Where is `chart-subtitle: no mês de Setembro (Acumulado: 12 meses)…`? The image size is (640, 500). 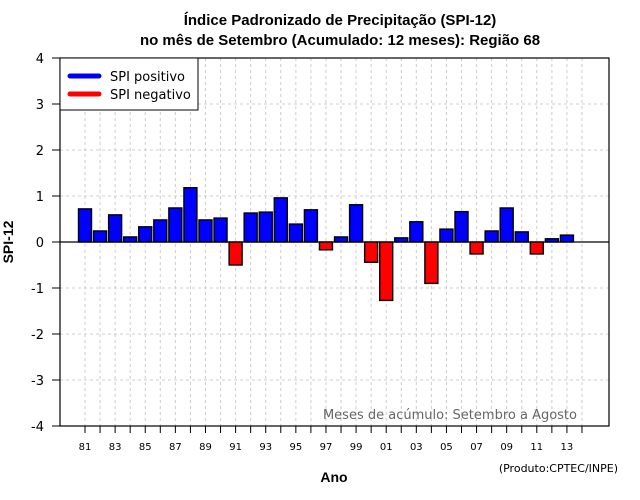
chart-subtitle: no mês de Setembro (Acumulado: 12 meses)… is located at coordinates (340, 40).